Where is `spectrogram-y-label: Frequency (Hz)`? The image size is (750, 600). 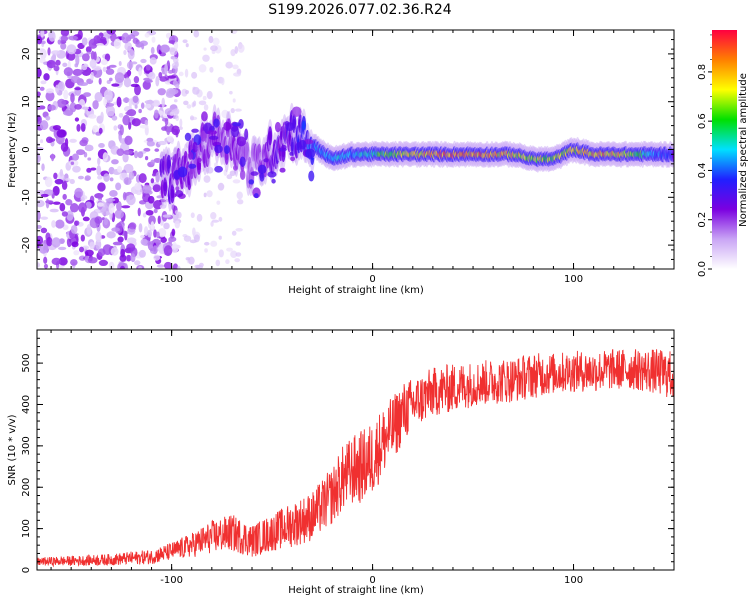
spectrogram-y-label: Frequency (Hz) is located at coordinates (12, 150).